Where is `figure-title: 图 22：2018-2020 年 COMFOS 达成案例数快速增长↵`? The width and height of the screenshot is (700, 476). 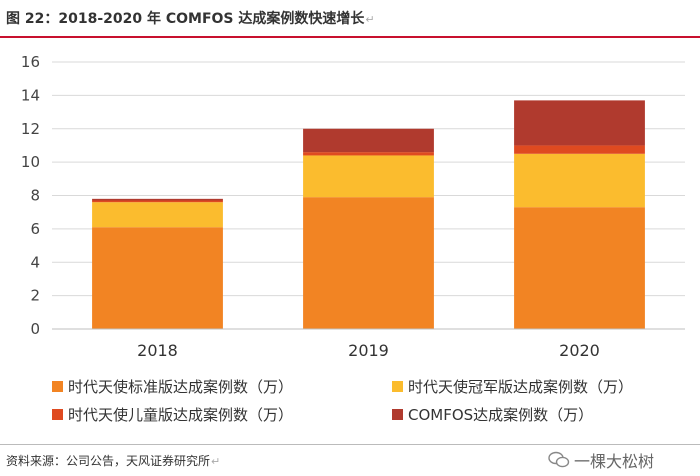
figure-title: 图 22：2018-2020 年 COMFOS 达成案例数快速增长↵ is located at coordinates (190, 18).